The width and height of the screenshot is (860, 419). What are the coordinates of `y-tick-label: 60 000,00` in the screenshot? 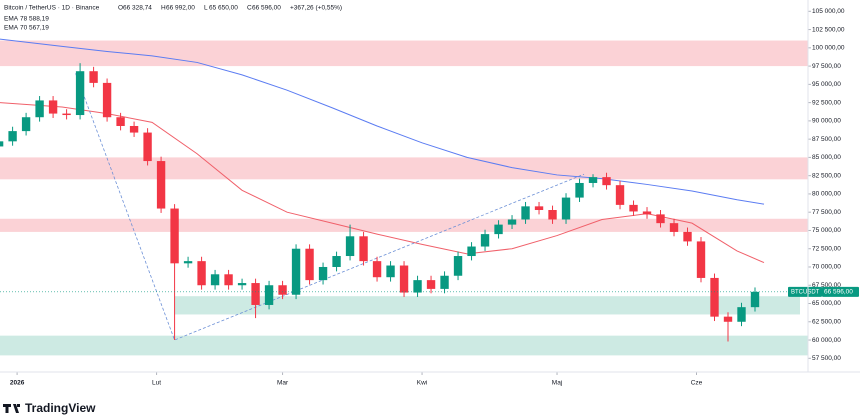 It's located at (826, 340).